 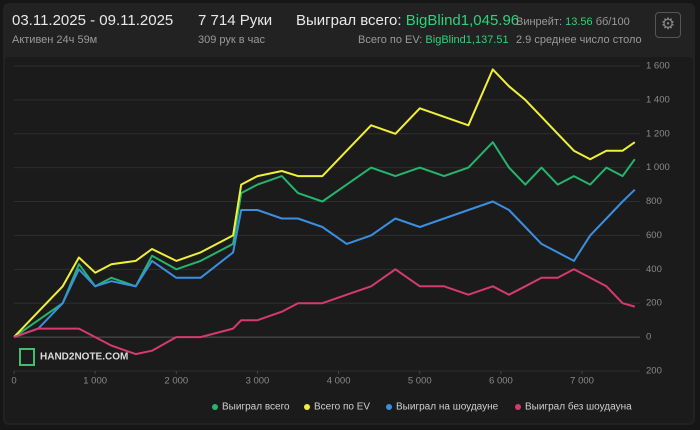 What do you see at coordinates (658, 99) in the screenshot?
I see `y-tick-label: 1 400` at bounding box center [658, 99].